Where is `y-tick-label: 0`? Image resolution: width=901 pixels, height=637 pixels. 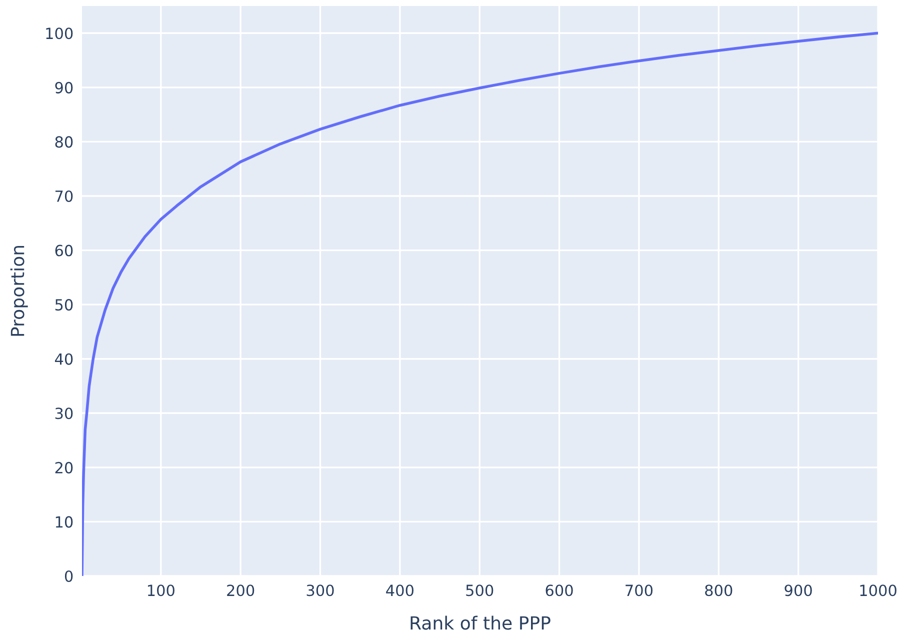
y-tick-label: 0 is located at coordinates (68, 576).